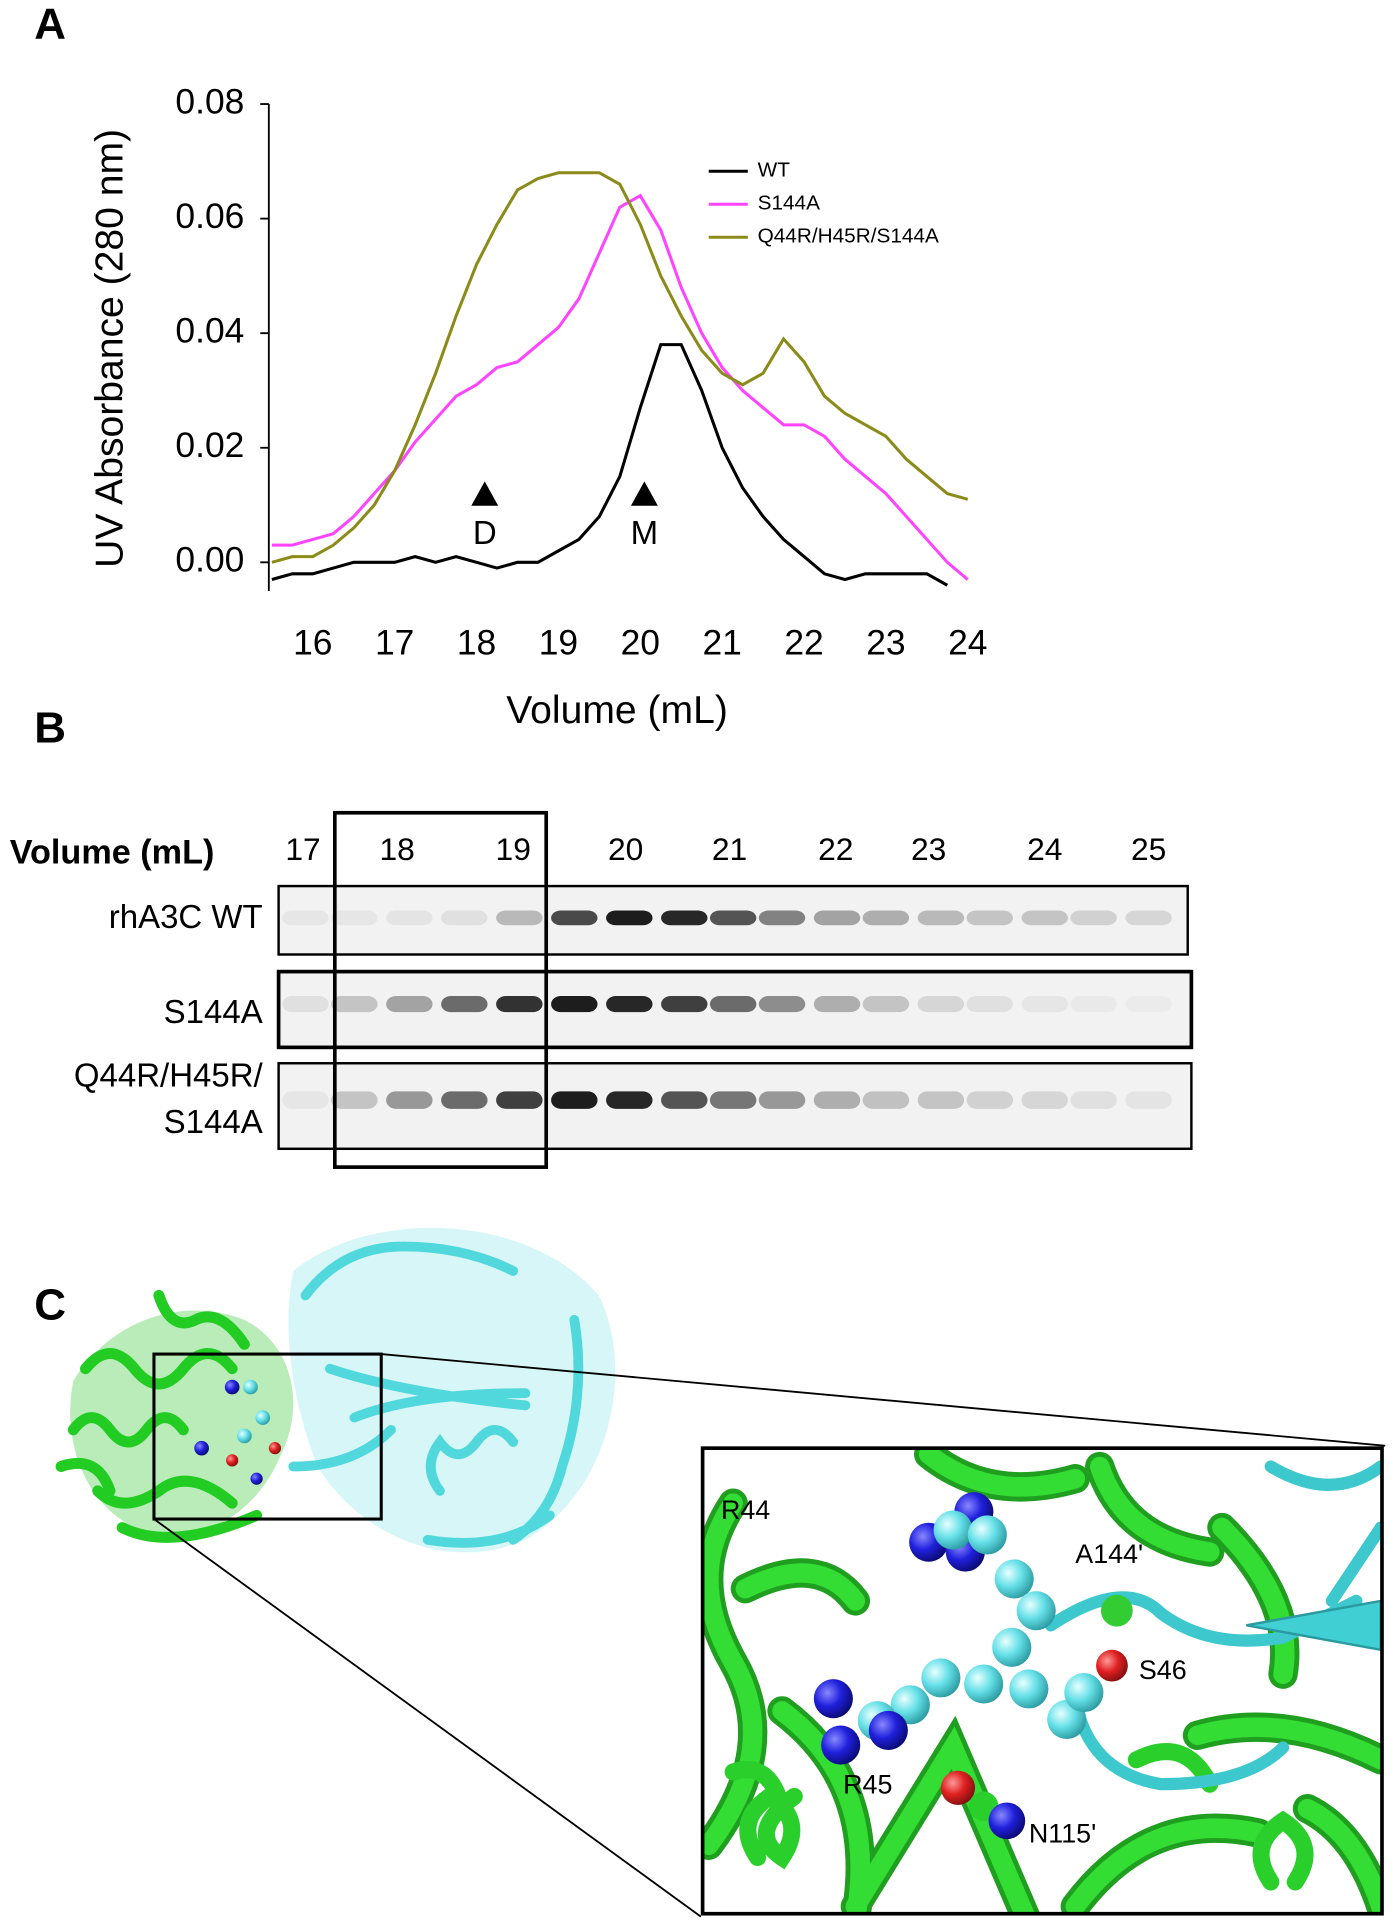  Describe the element at coordinates (848, 236) in the screenshot. I see `legend-label: Q44R/H45R/S144A` at that location.